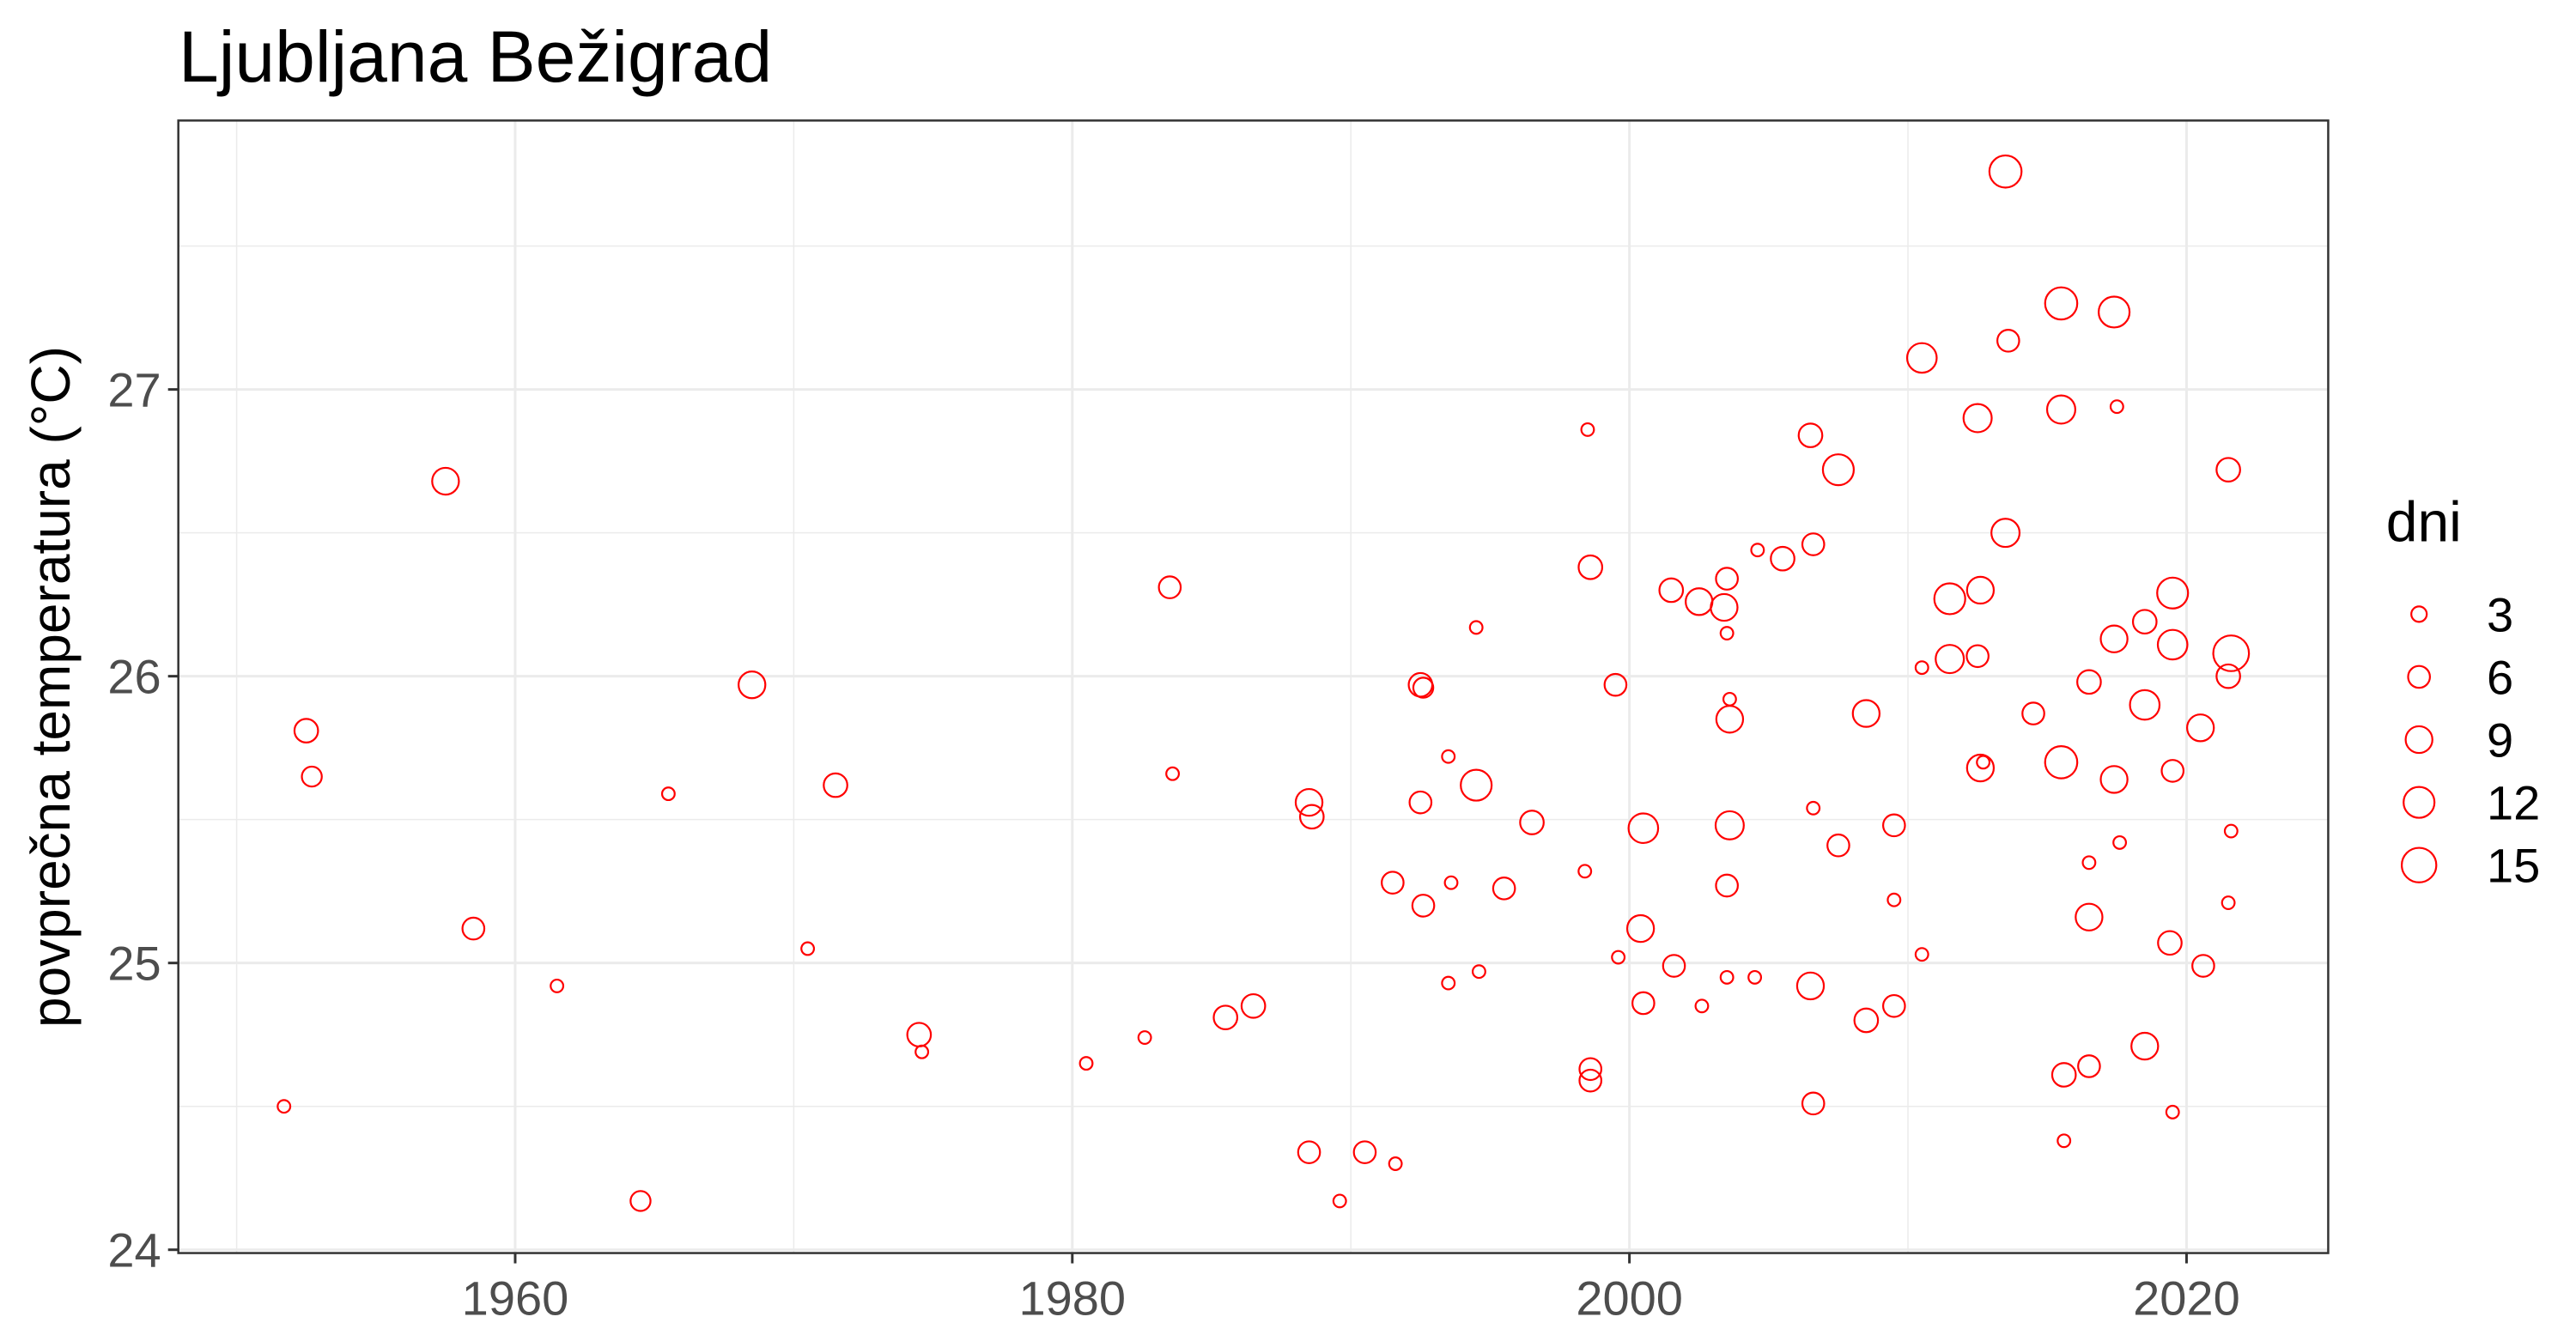  What do you see at coordinates (134, 677) in the screenshot?
I see `y-tick-label: 26` at bounding box center [134, 677].